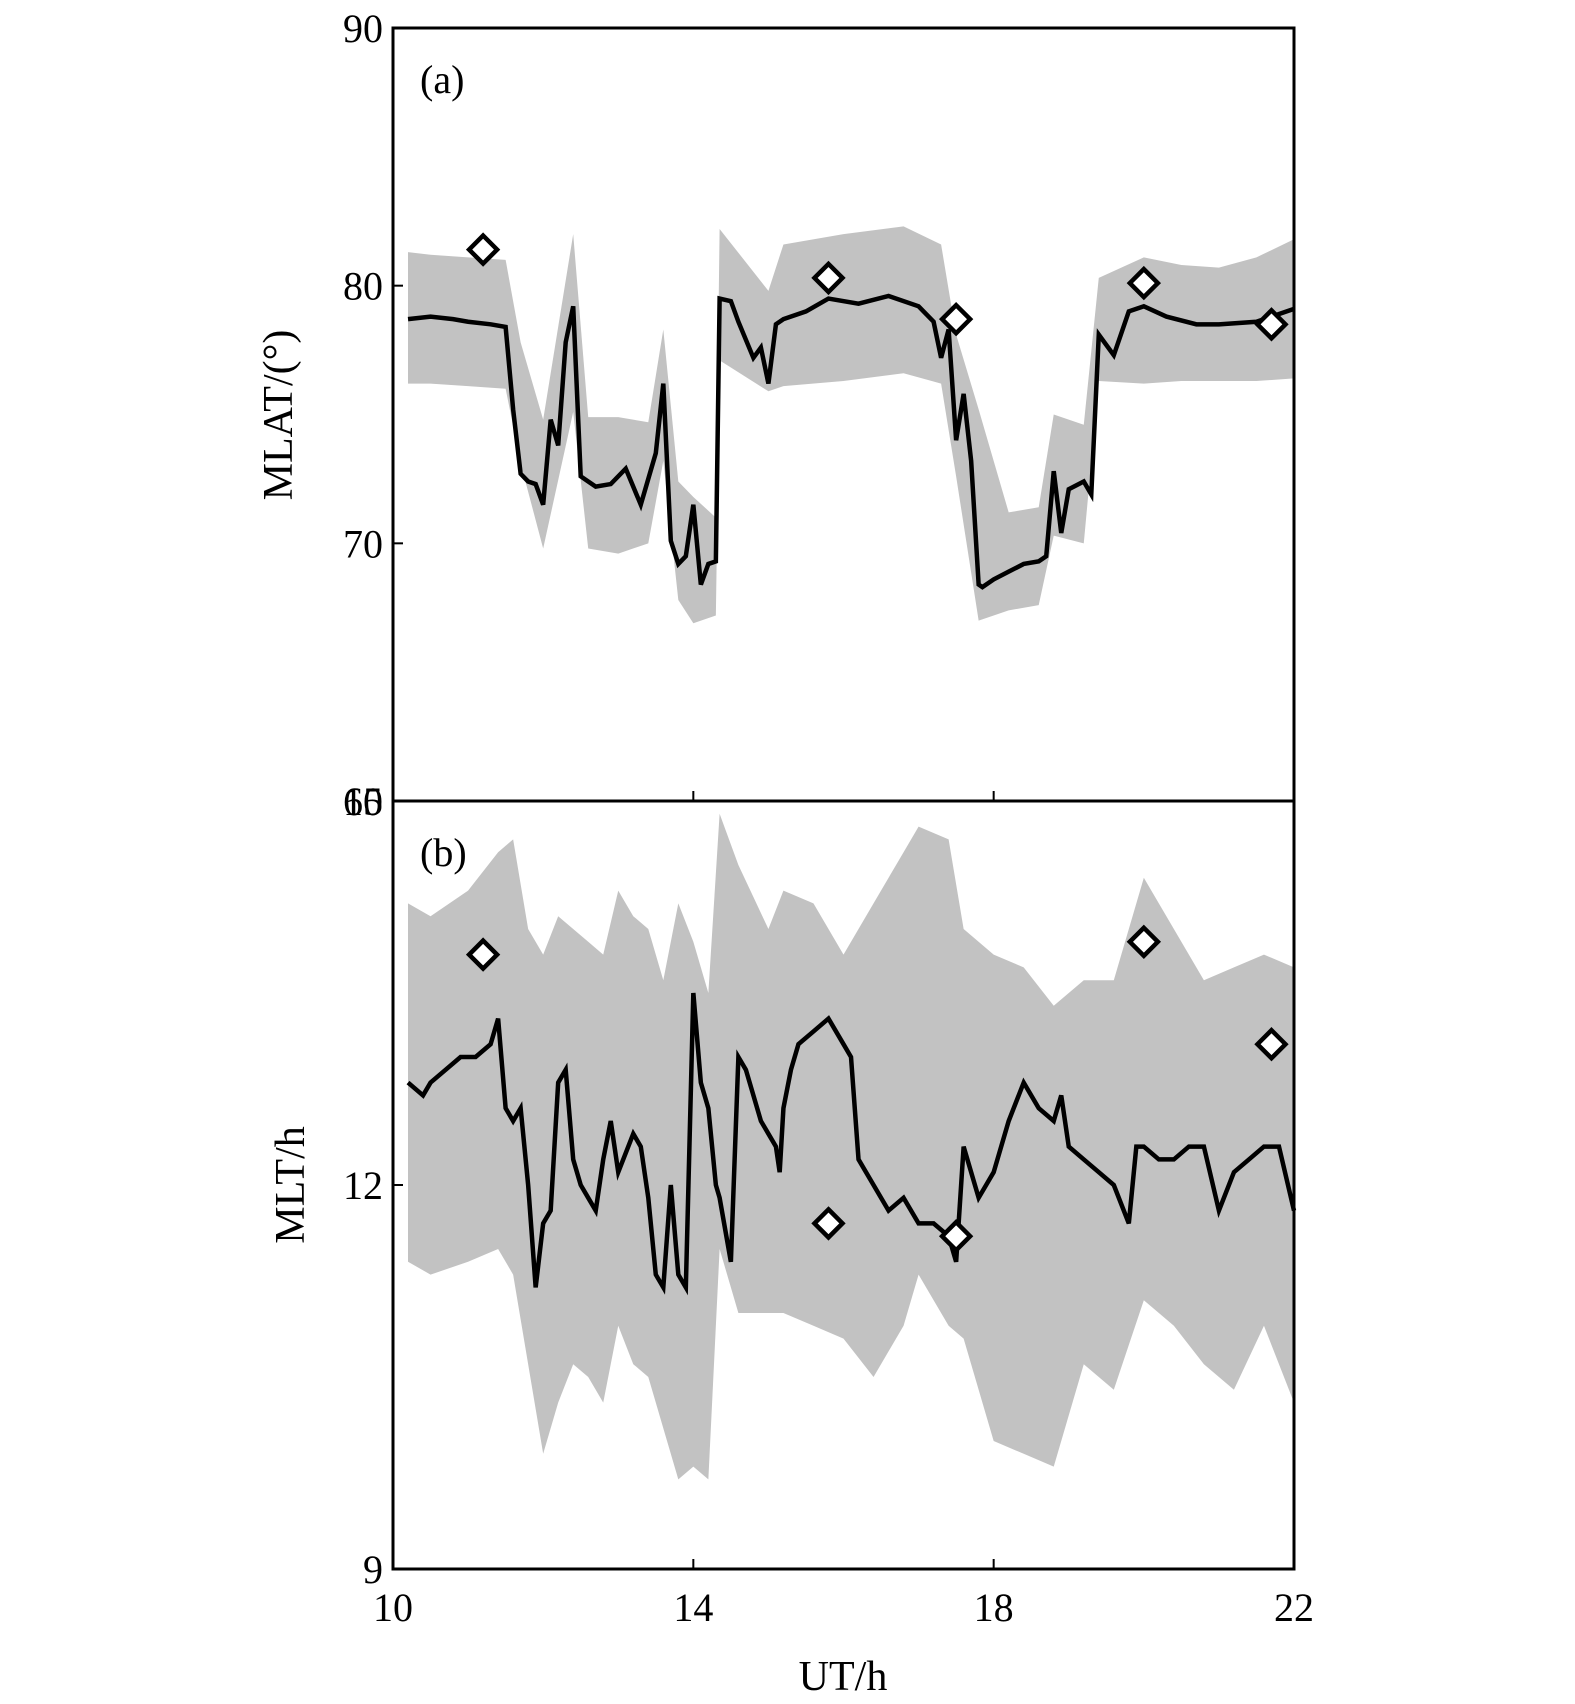 This screenshot has width=1575, height=1704. I want to click on x-tick-label: 22, so click(1294, 1607).